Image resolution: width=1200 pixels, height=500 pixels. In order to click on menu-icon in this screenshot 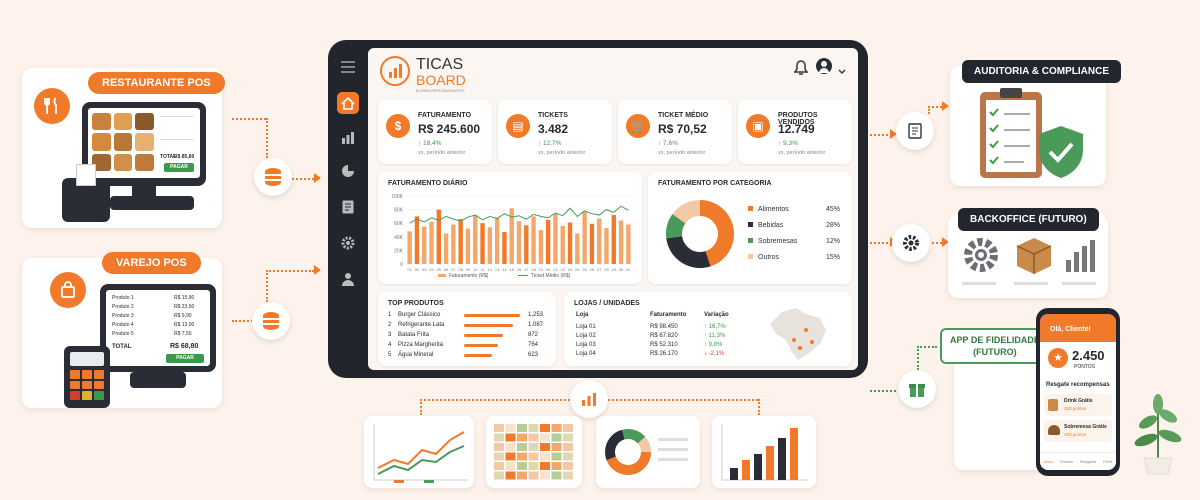, I will do `click(348, 67)`.